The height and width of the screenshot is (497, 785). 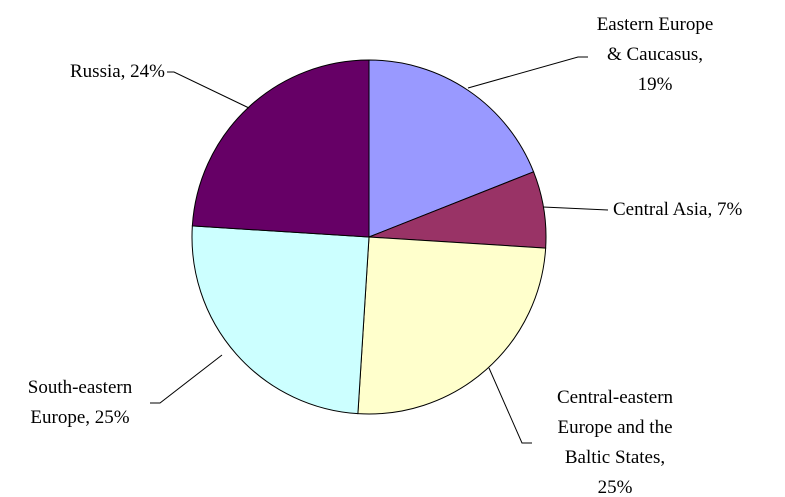 I want to click on data-label: South-eastern Europe, 25%, so click(x=80, y=402).